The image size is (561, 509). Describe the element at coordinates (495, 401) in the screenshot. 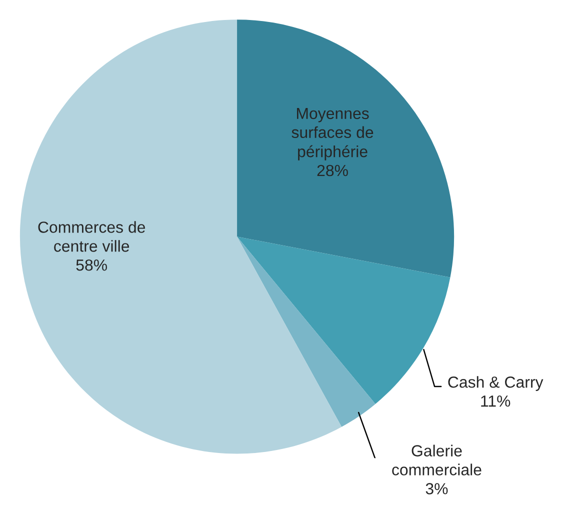

I see `data-label: 11%` at that location.